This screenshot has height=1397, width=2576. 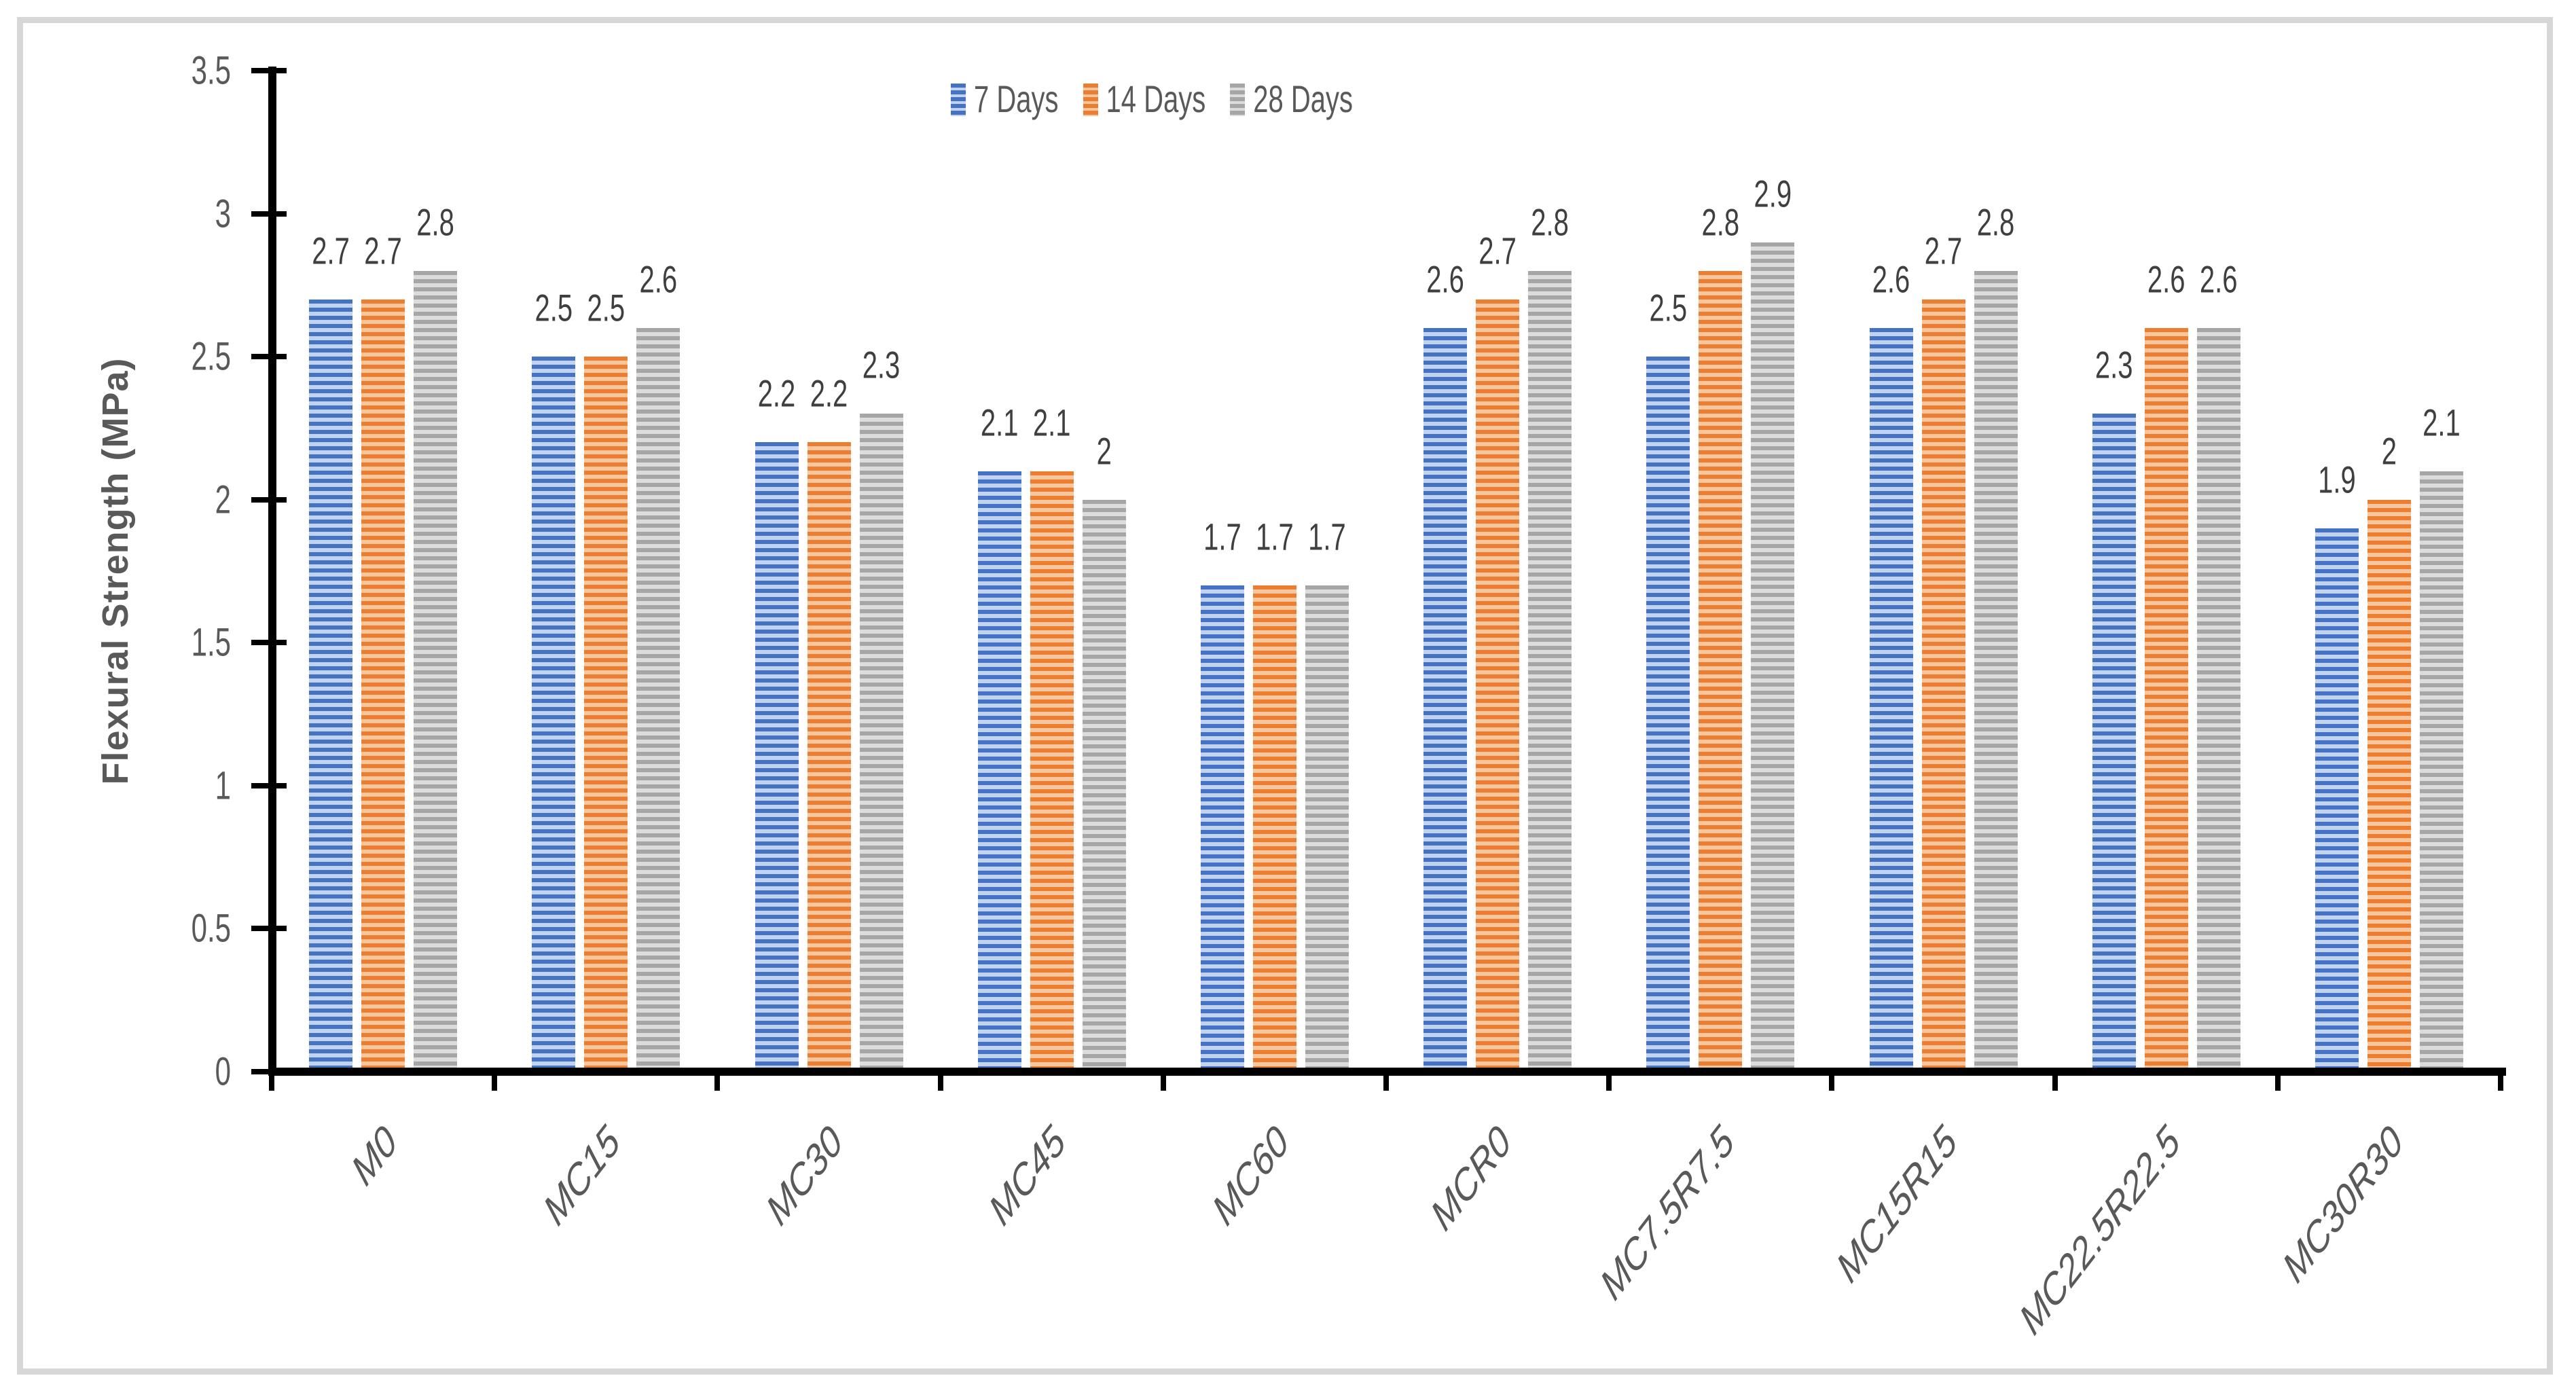 I want to click on bar-value-label: 2.2, so click(x=829, y=395).